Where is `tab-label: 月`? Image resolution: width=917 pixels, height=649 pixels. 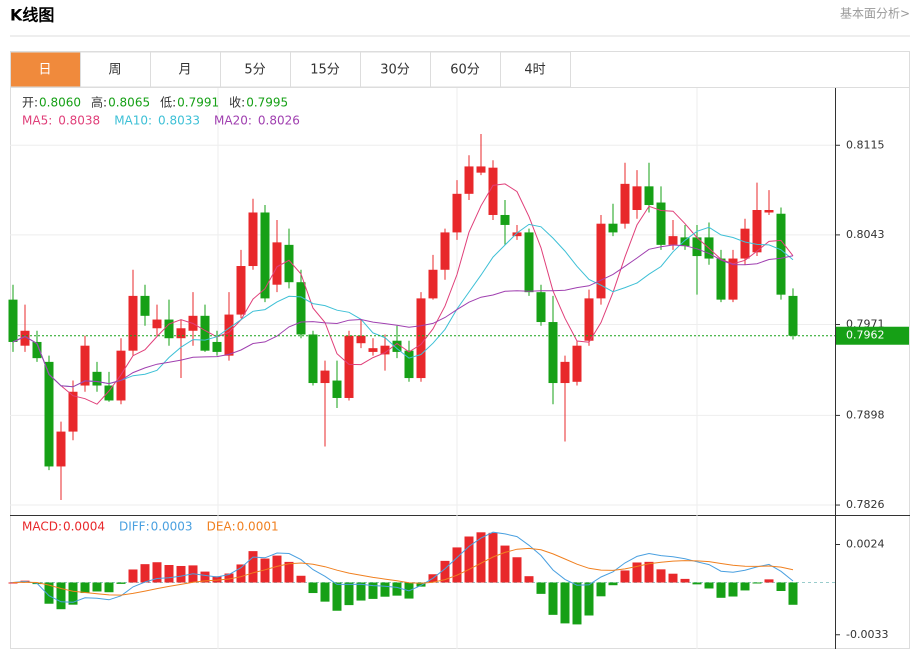 tab-label: 月 is located at coordinates (184, 70).